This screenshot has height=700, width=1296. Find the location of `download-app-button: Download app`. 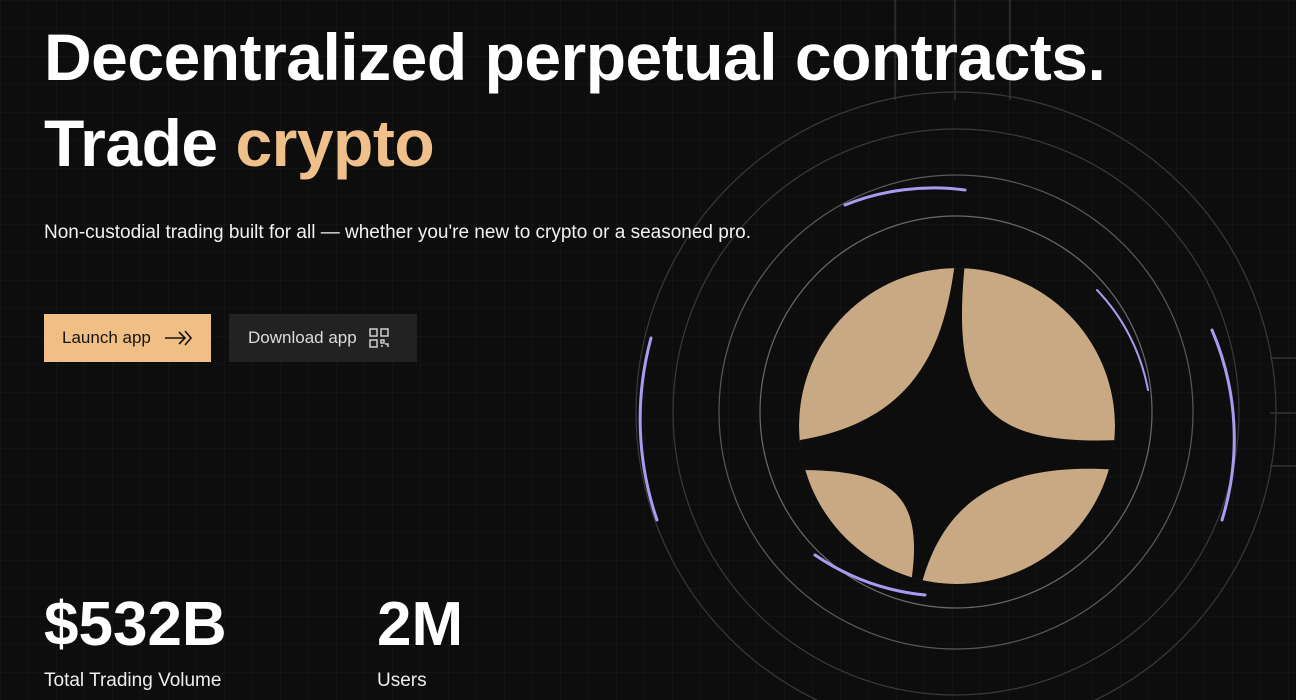

download-app-button: Download app is located at coordinates (323, 338).